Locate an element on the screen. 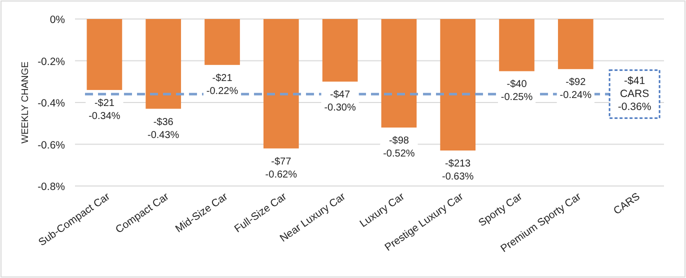 This screenshot has height=278, width=686. data-label: -$21 -0.34% is located at coordinates (104, 110).